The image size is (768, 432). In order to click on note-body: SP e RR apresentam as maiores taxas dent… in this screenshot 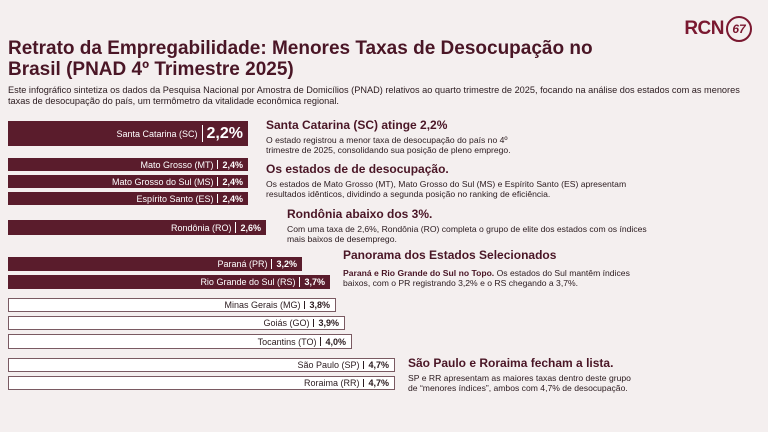, I will do `click(519, 383)`.